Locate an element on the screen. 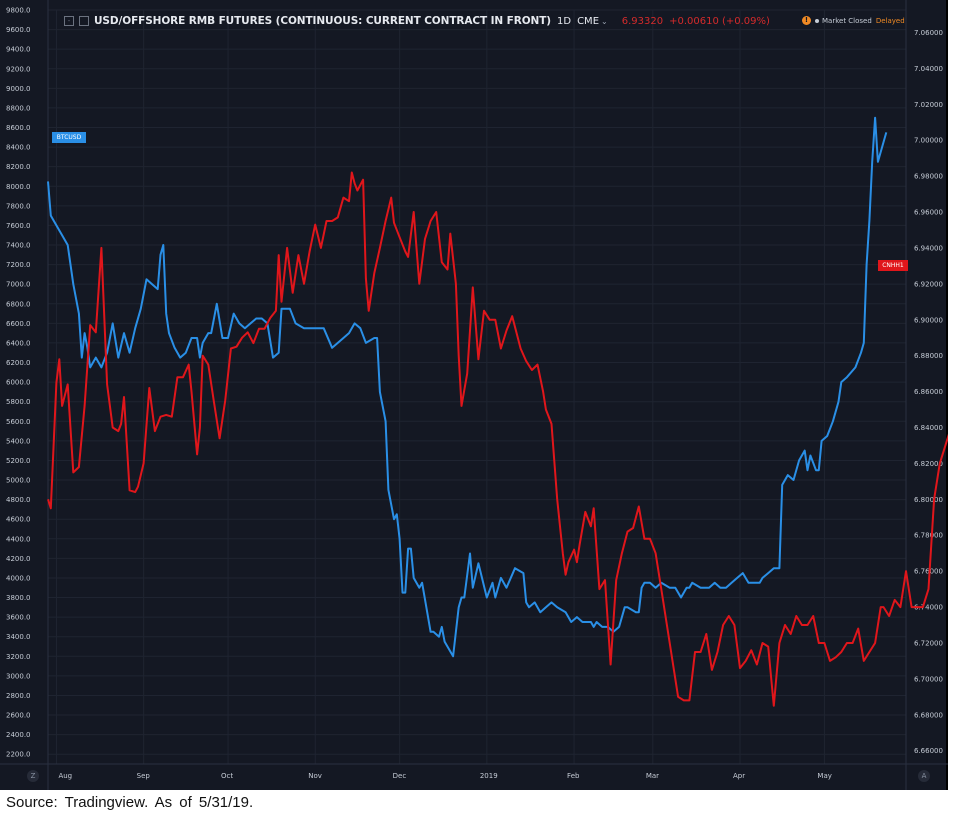 This screenshot has height=820, width=958. left-axis-tick-label: 6600.0 is located at coordinates (18, 324).